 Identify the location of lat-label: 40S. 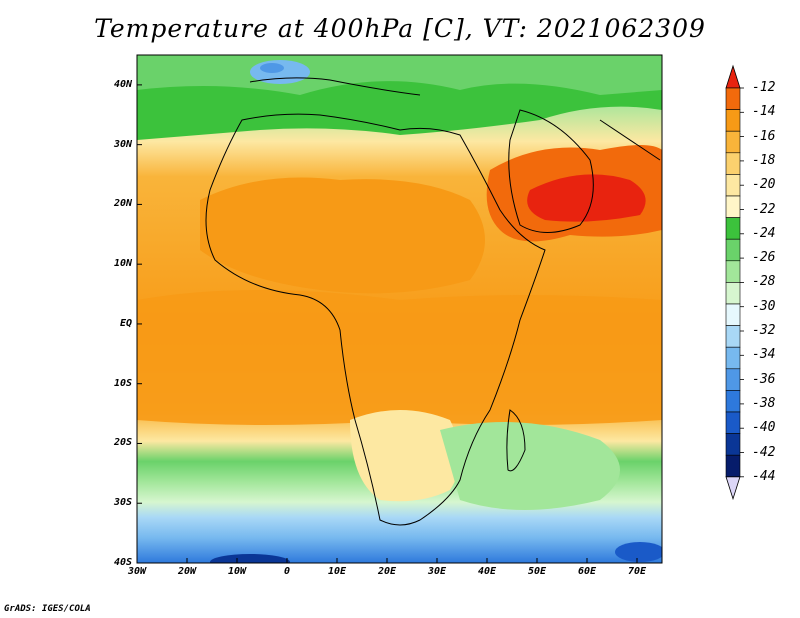
(122, 562).